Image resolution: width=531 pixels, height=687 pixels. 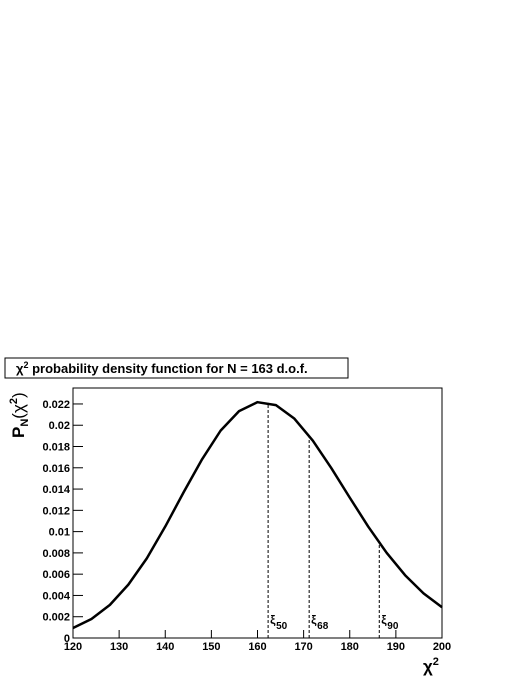 I want to click on quantile-subscript: 68, so click(x=323, y=626).